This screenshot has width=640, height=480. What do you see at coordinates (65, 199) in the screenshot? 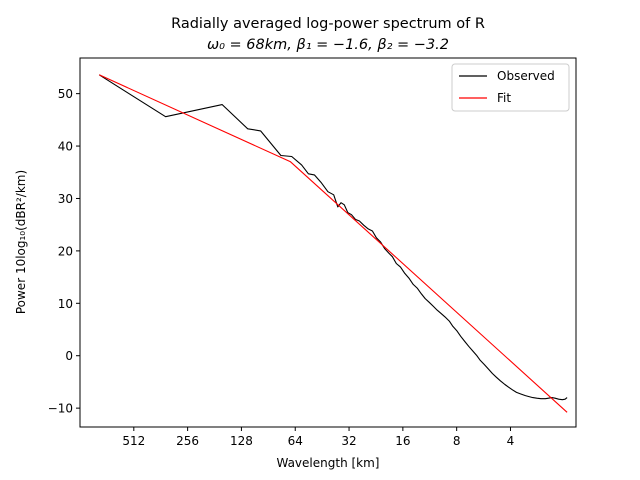
I see `y-tick-label: 30` at bounding box center [65, 199].